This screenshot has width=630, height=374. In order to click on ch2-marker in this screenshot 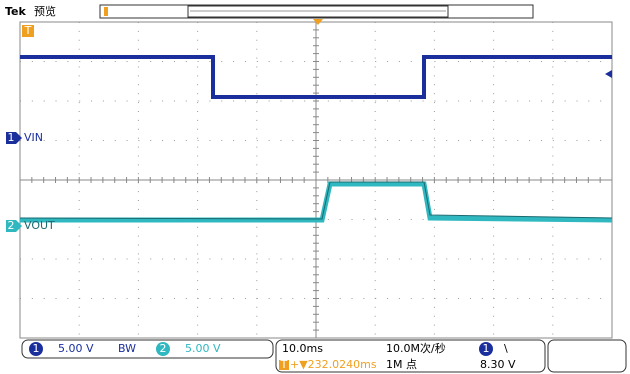, I will do `click(14, 226)`.